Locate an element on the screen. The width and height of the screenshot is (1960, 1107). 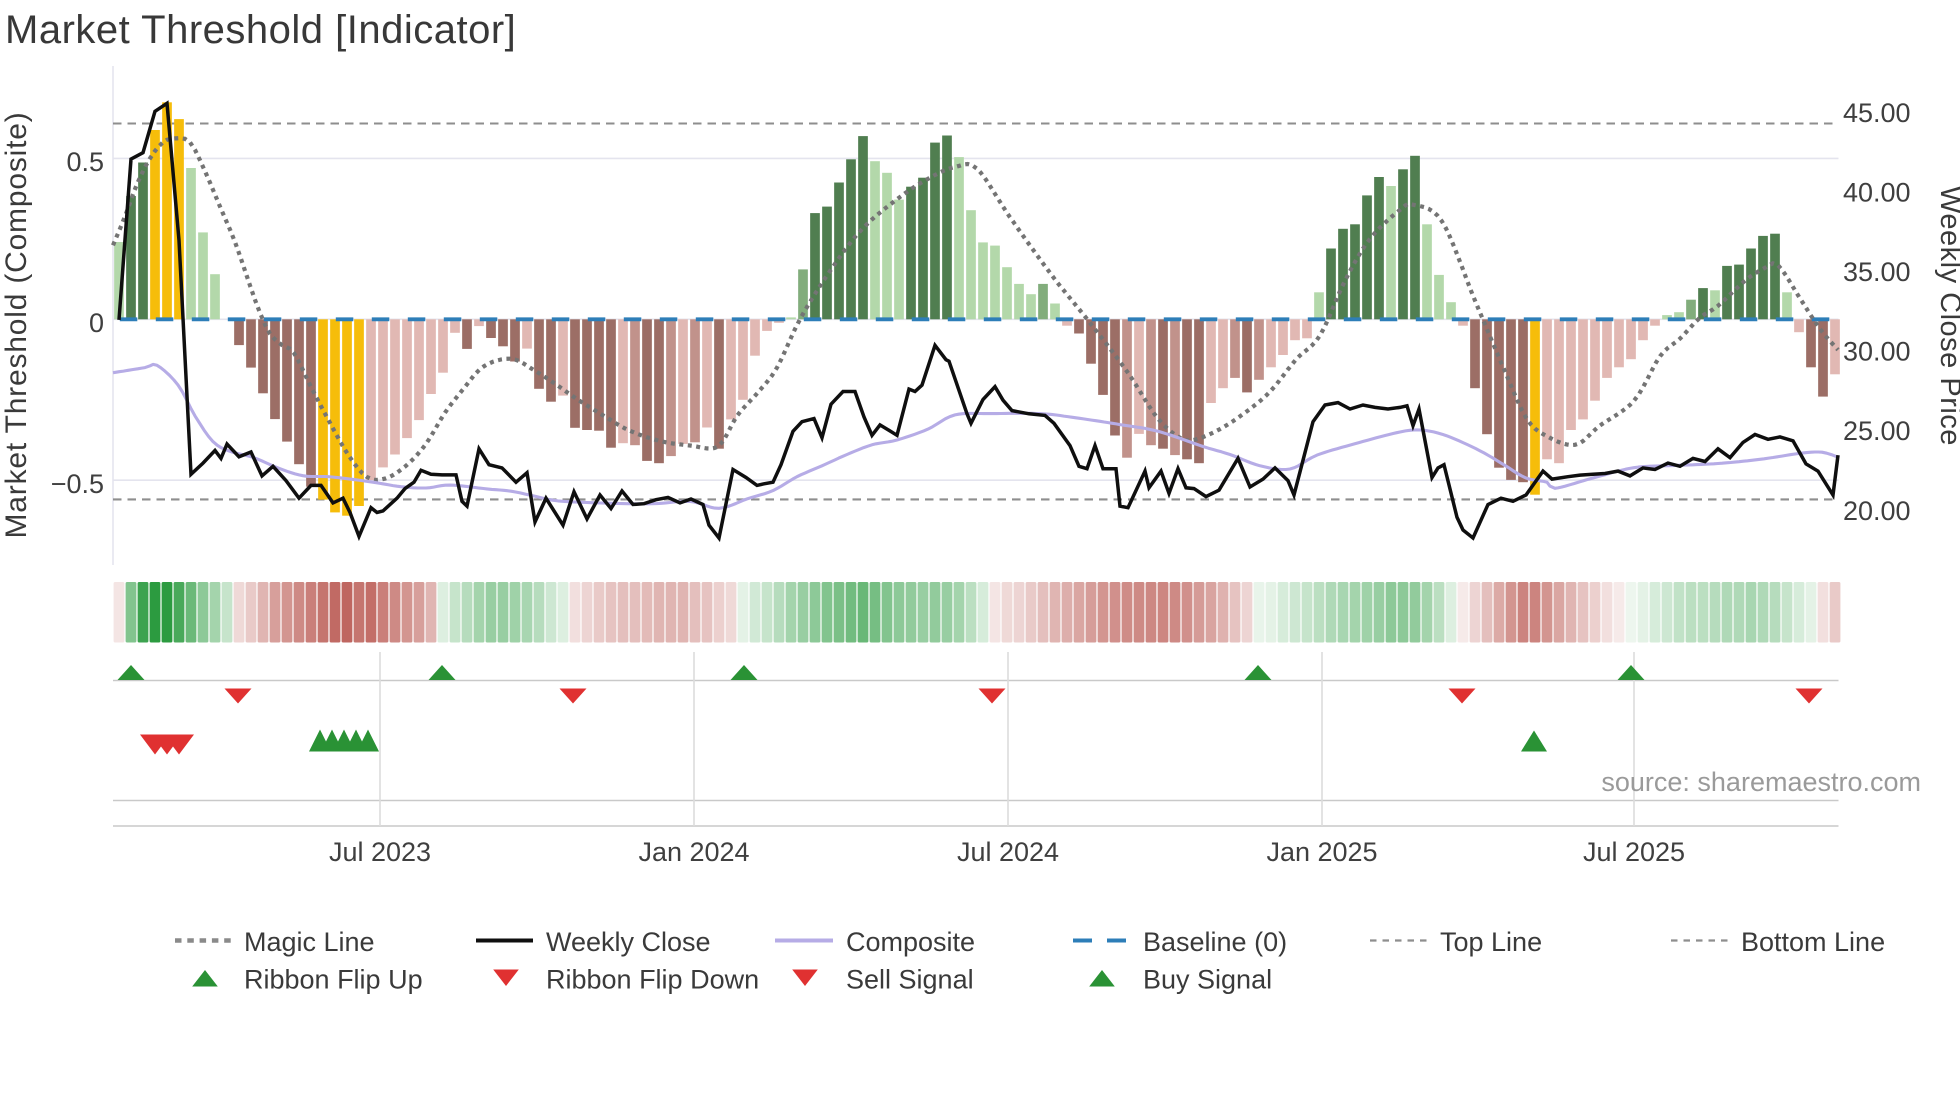
svg-text: Jan 2025 is located at coordinates (1321, 852).